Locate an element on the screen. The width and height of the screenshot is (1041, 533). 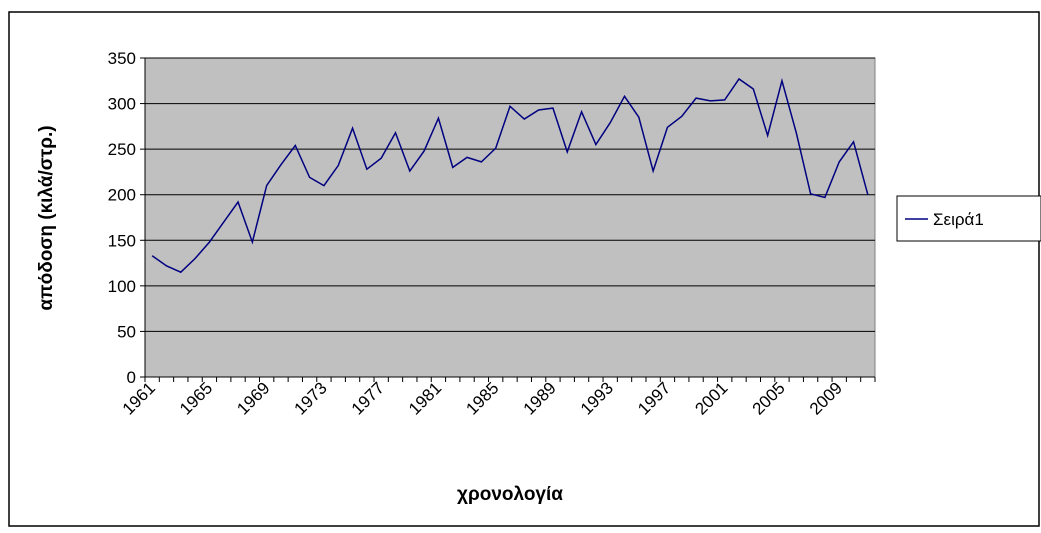
y-tick-label: 200 is located at coordinates (122, 195).